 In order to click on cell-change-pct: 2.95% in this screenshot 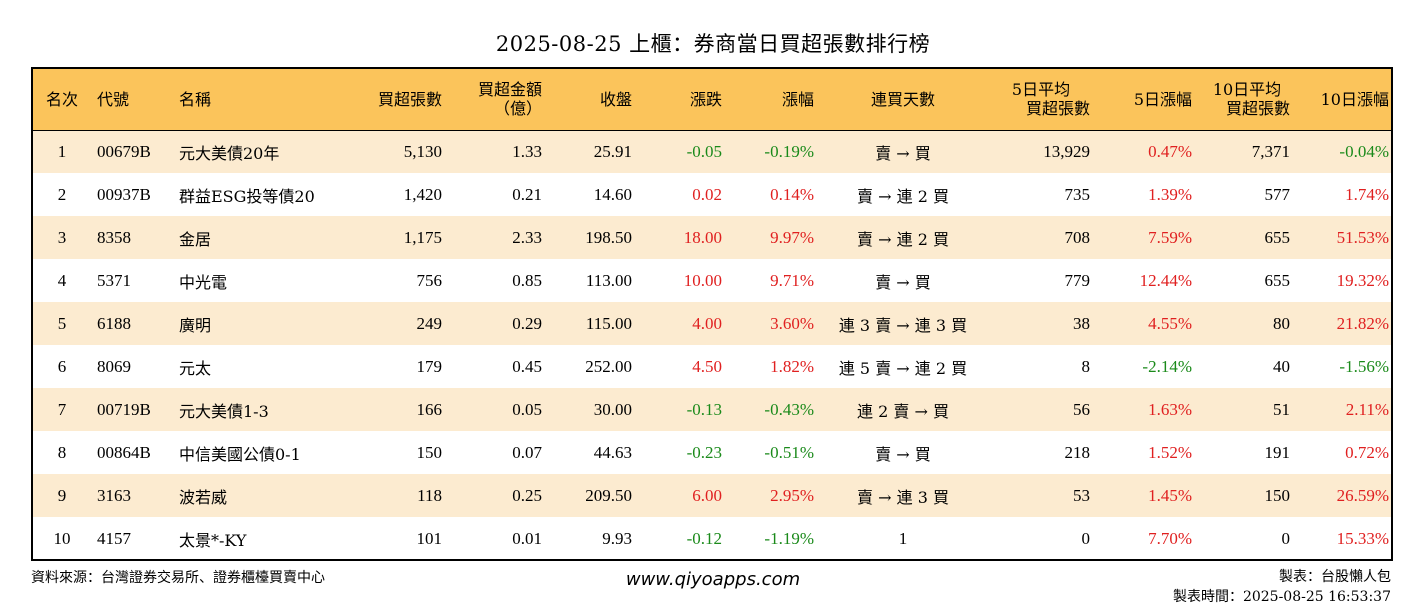, I will do `click(792, 495)`.